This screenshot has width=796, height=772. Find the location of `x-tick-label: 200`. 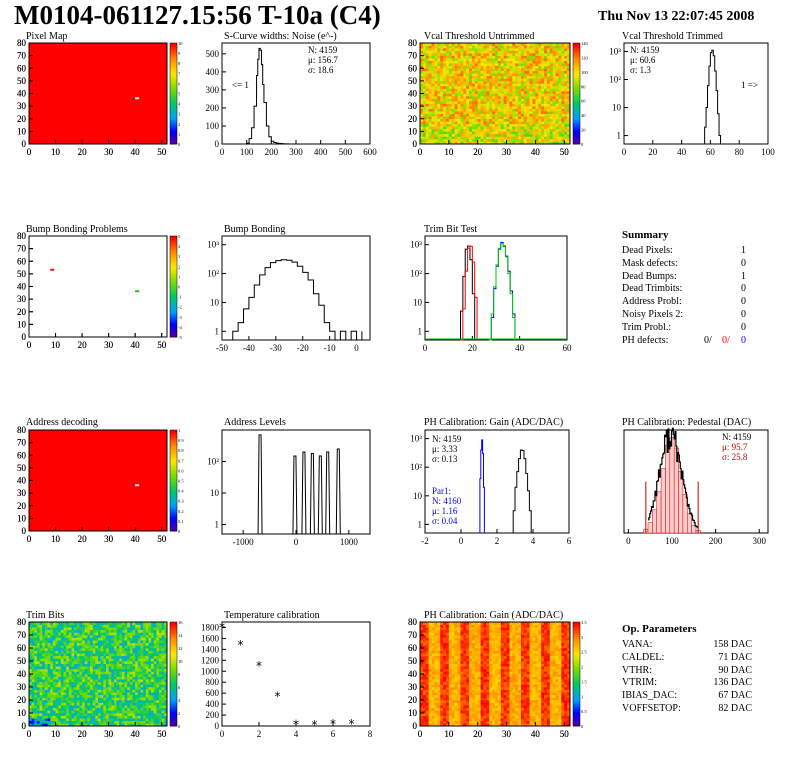

x-tick-label: 200 is located at coordinates (272, 152).